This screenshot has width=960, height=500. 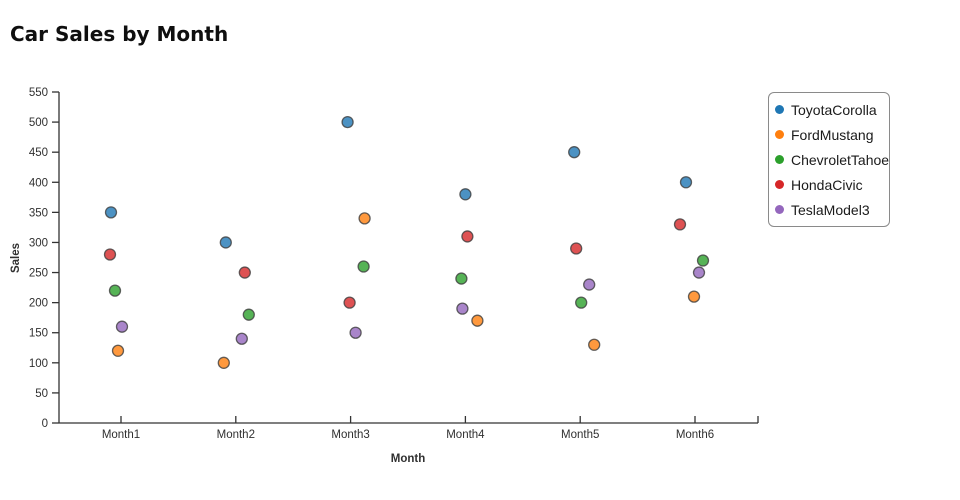 I want to click on legend-label: TeslaModel3, so click(x=830, y=209).